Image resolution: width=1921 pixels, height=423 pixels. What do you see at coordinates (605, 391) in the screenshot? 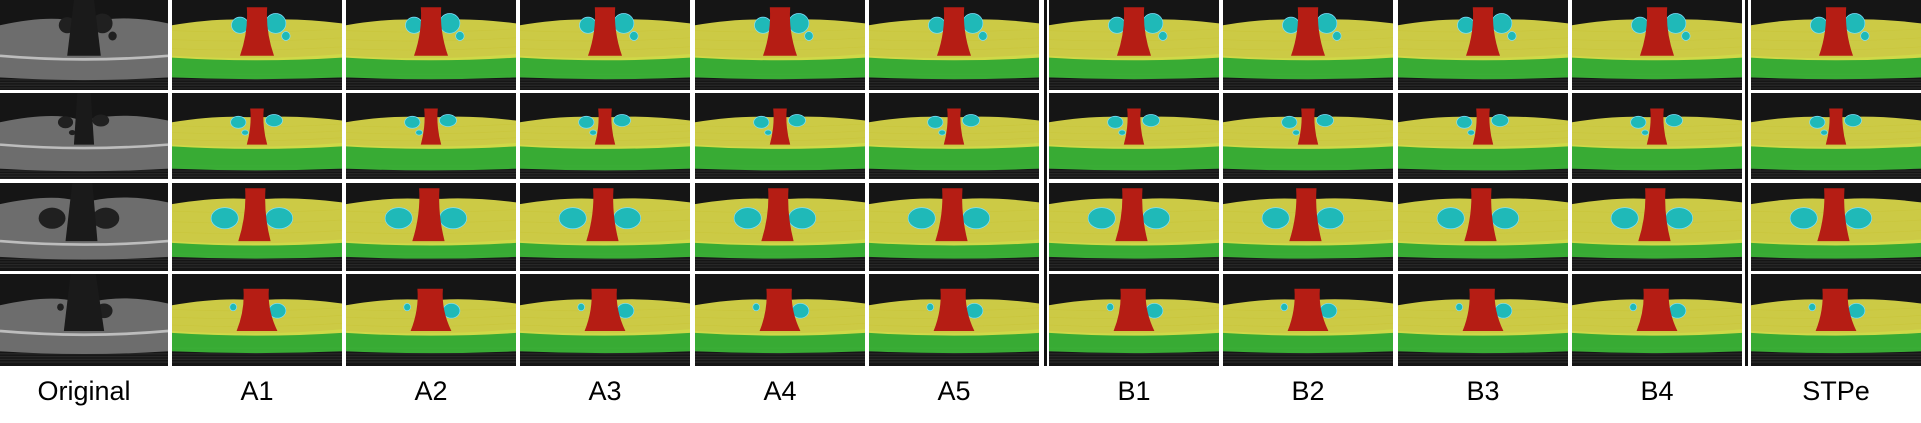
I see `column-label: A3` at bounding box center [605, 391].